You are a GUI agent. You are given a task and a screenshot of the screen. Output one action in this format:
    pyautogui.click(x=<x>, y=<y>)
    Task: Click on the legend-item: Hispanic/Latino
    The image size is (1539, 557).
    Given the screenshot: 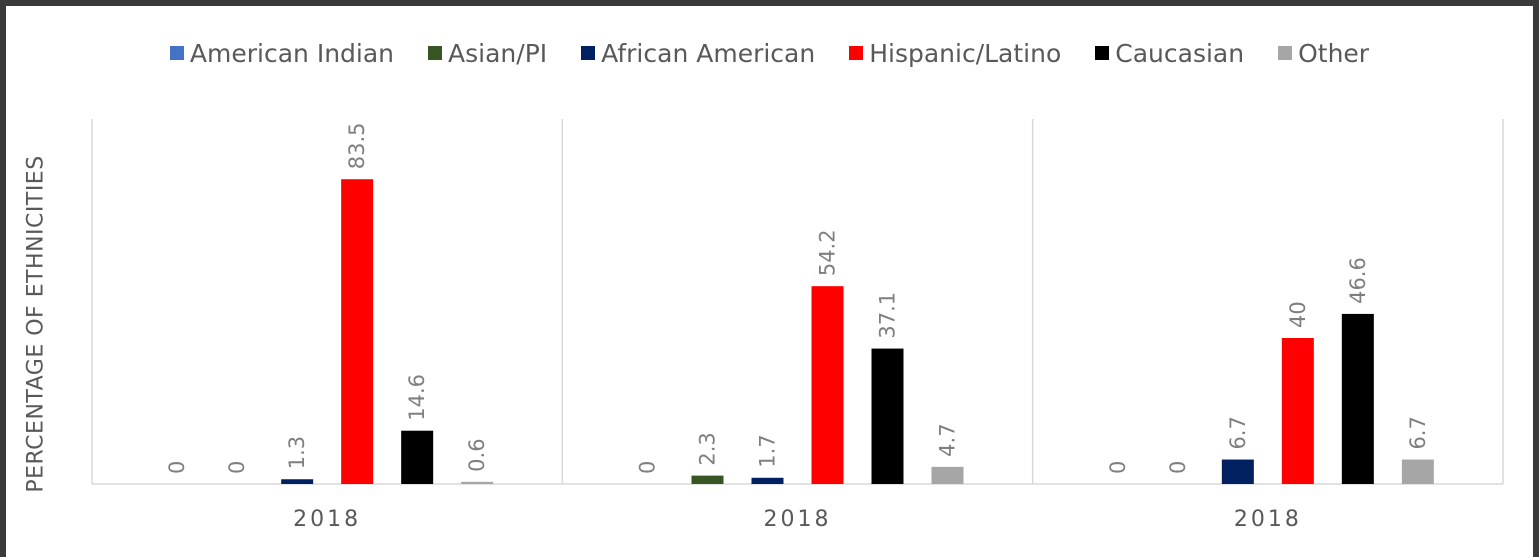 What is the action you would take?
    pyautogui.click(x=955, y=53)
    